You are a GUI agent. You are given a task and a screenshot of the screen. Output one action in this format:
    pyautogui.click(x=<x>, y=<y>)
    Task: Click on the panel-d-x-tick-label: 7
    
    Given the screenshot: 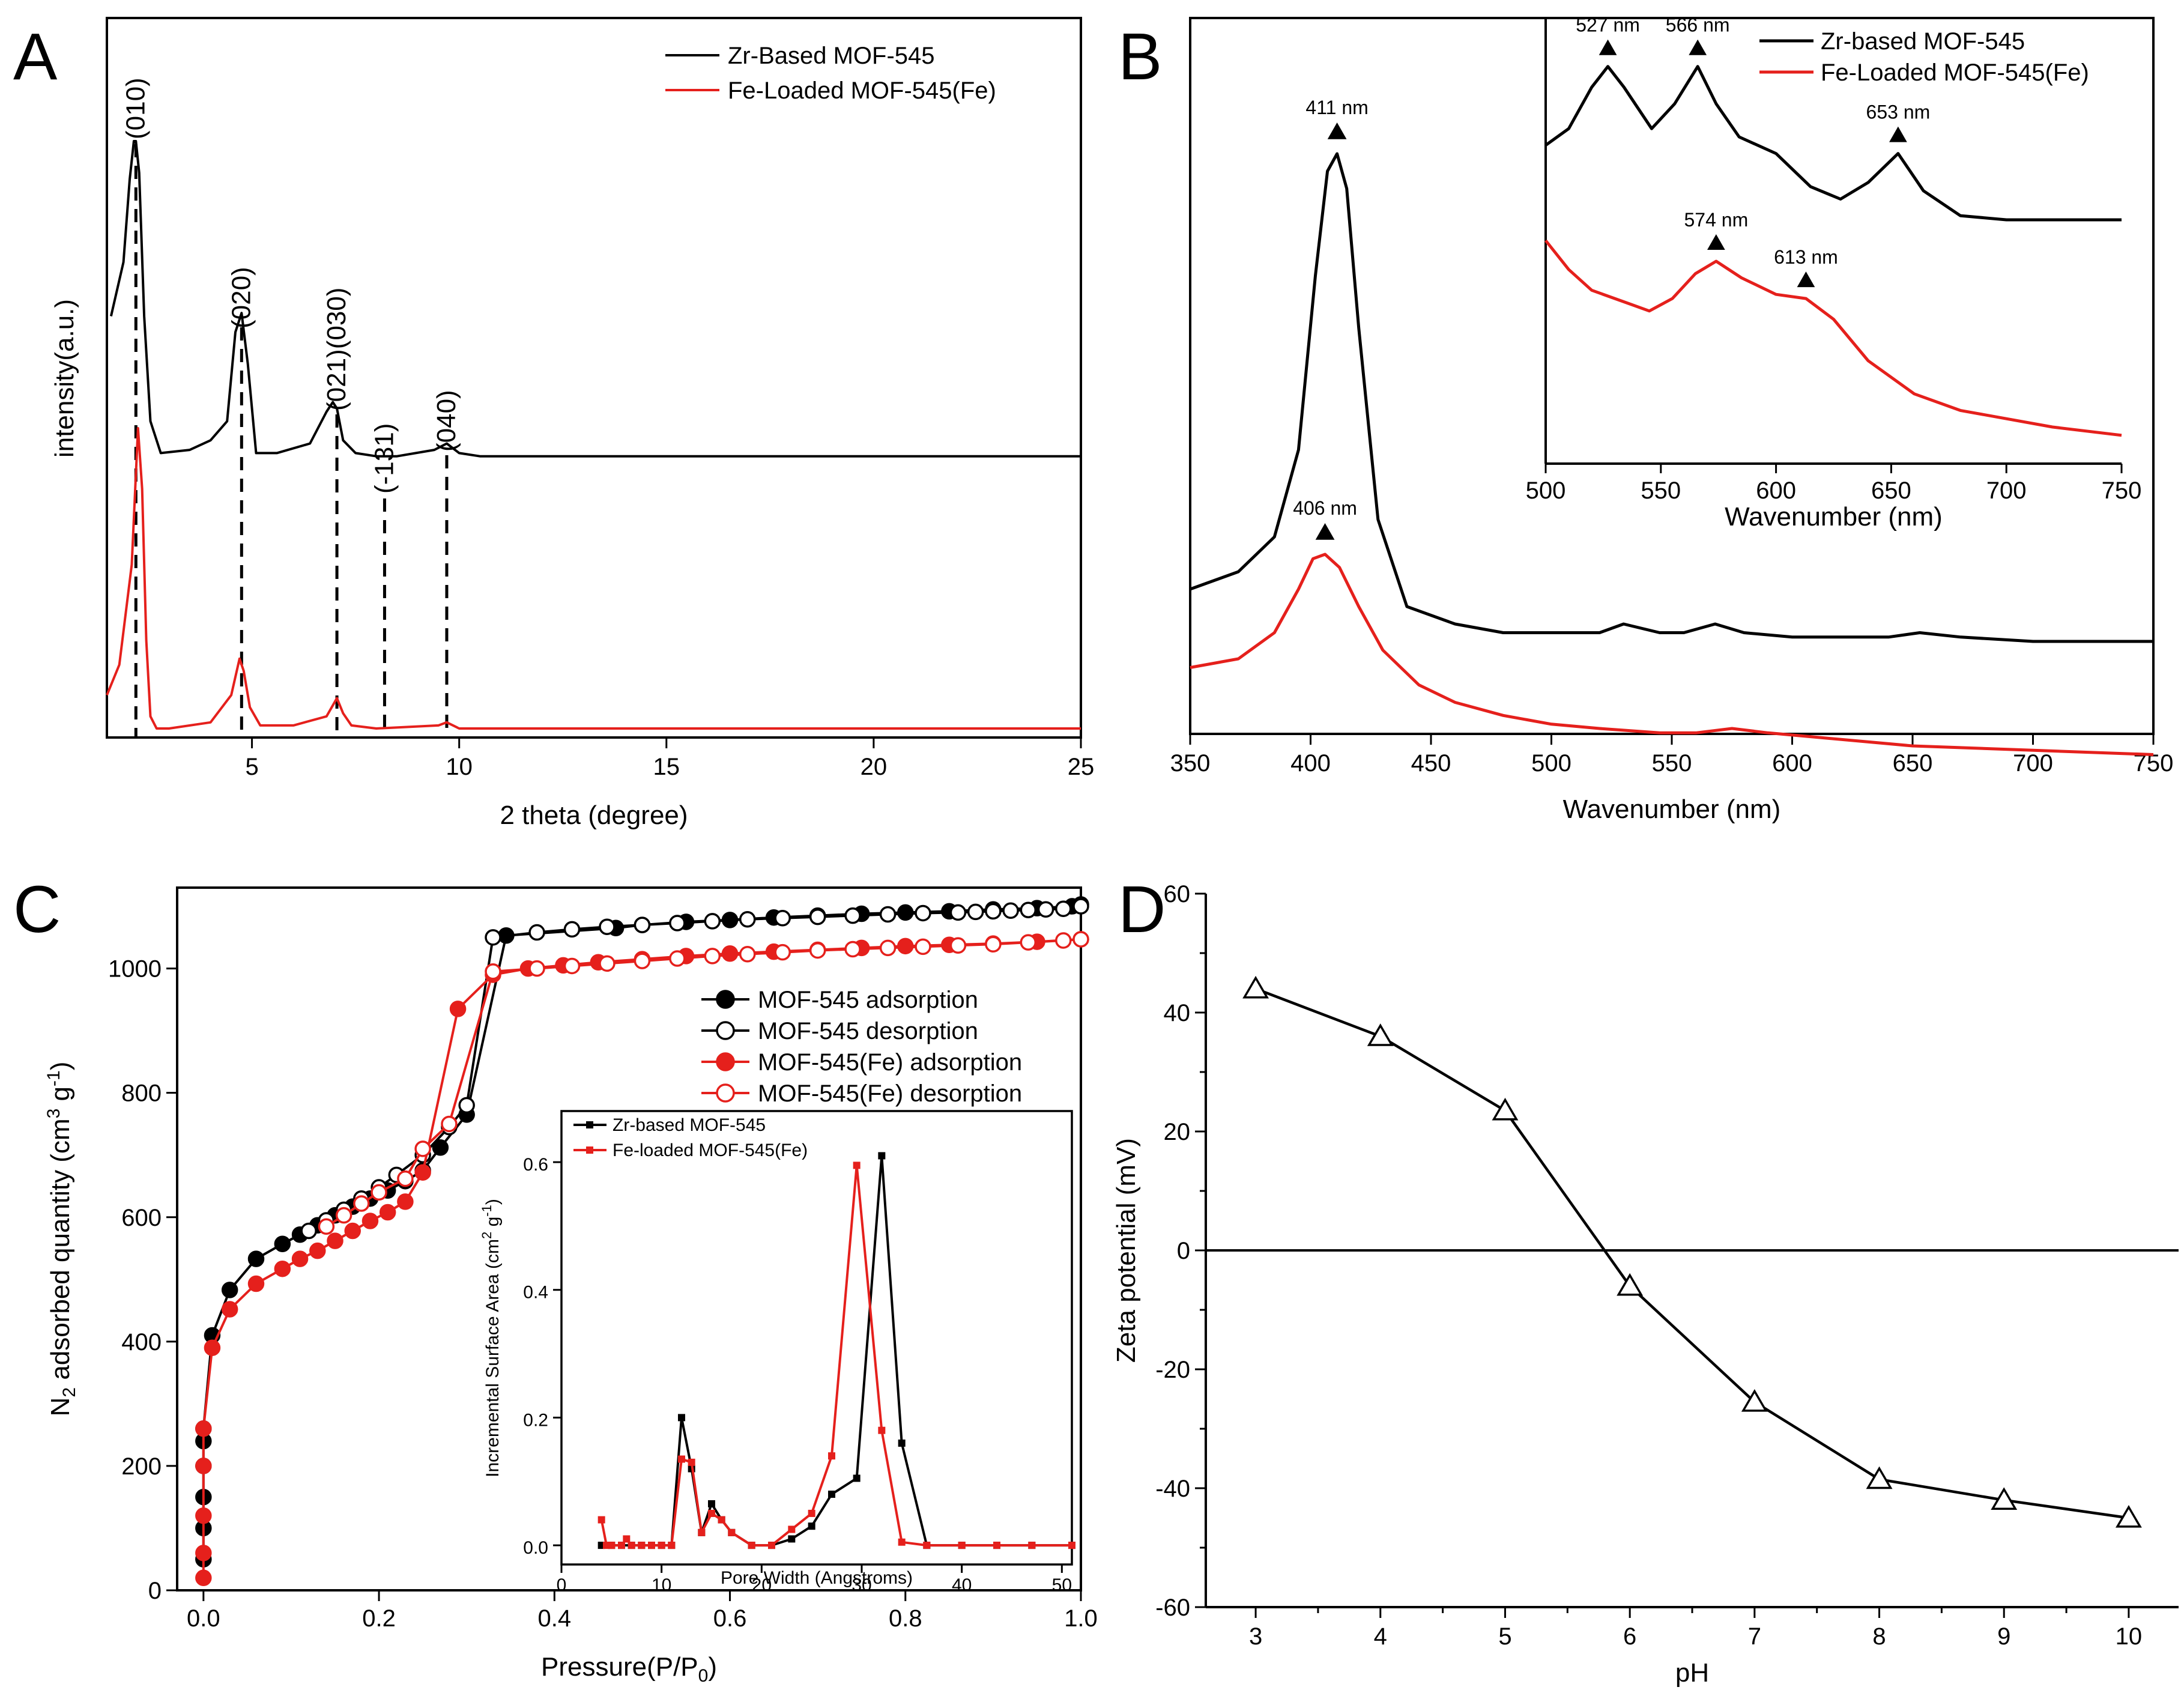 What is the action you would take?
    pyautogui.click(x=1755, y=1637)
    